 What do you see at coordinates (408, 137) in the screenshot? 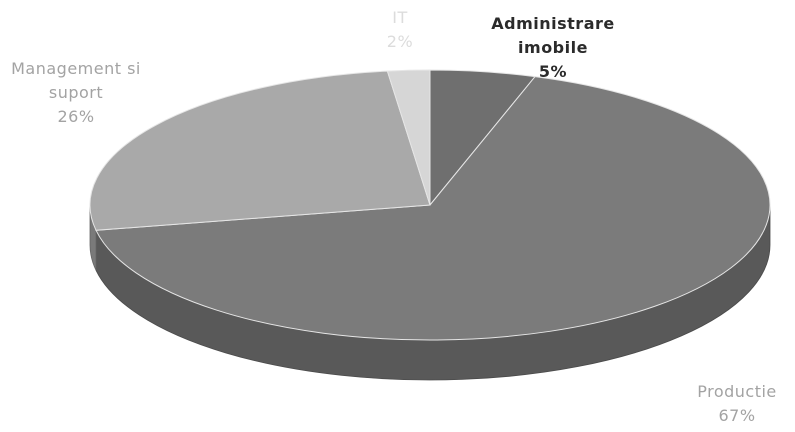
I see `pie-slice-it` at bounding box center [408, 137].